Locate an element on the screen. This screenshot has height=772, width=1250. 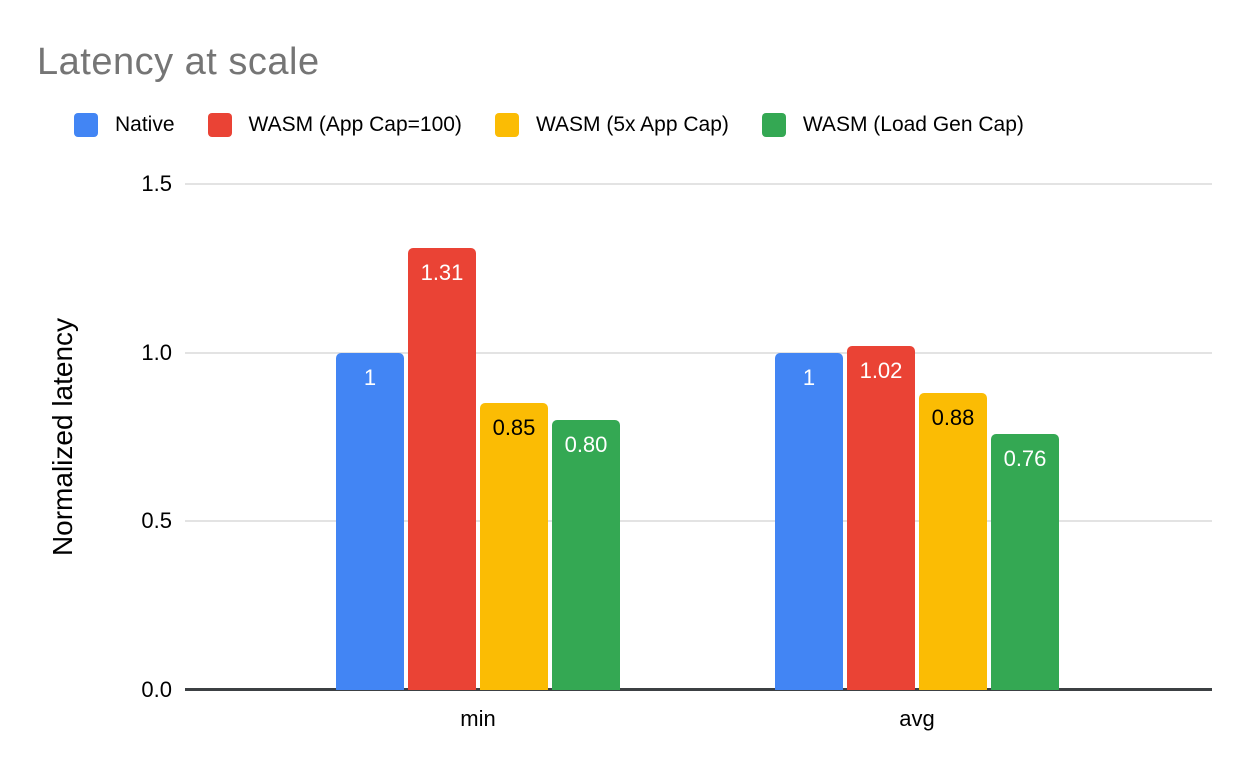
bar-min-native: 1 is located at coordinates (370, 521).